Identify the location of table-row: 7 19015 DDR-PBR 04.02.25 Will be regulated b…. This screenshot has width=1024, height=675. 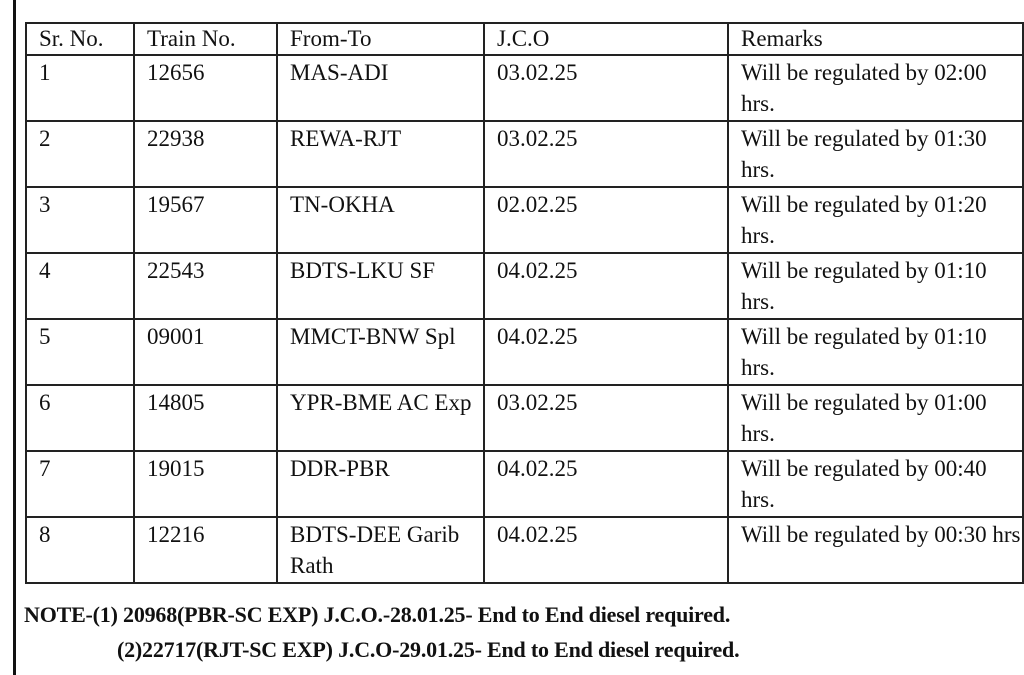
(524, 484).